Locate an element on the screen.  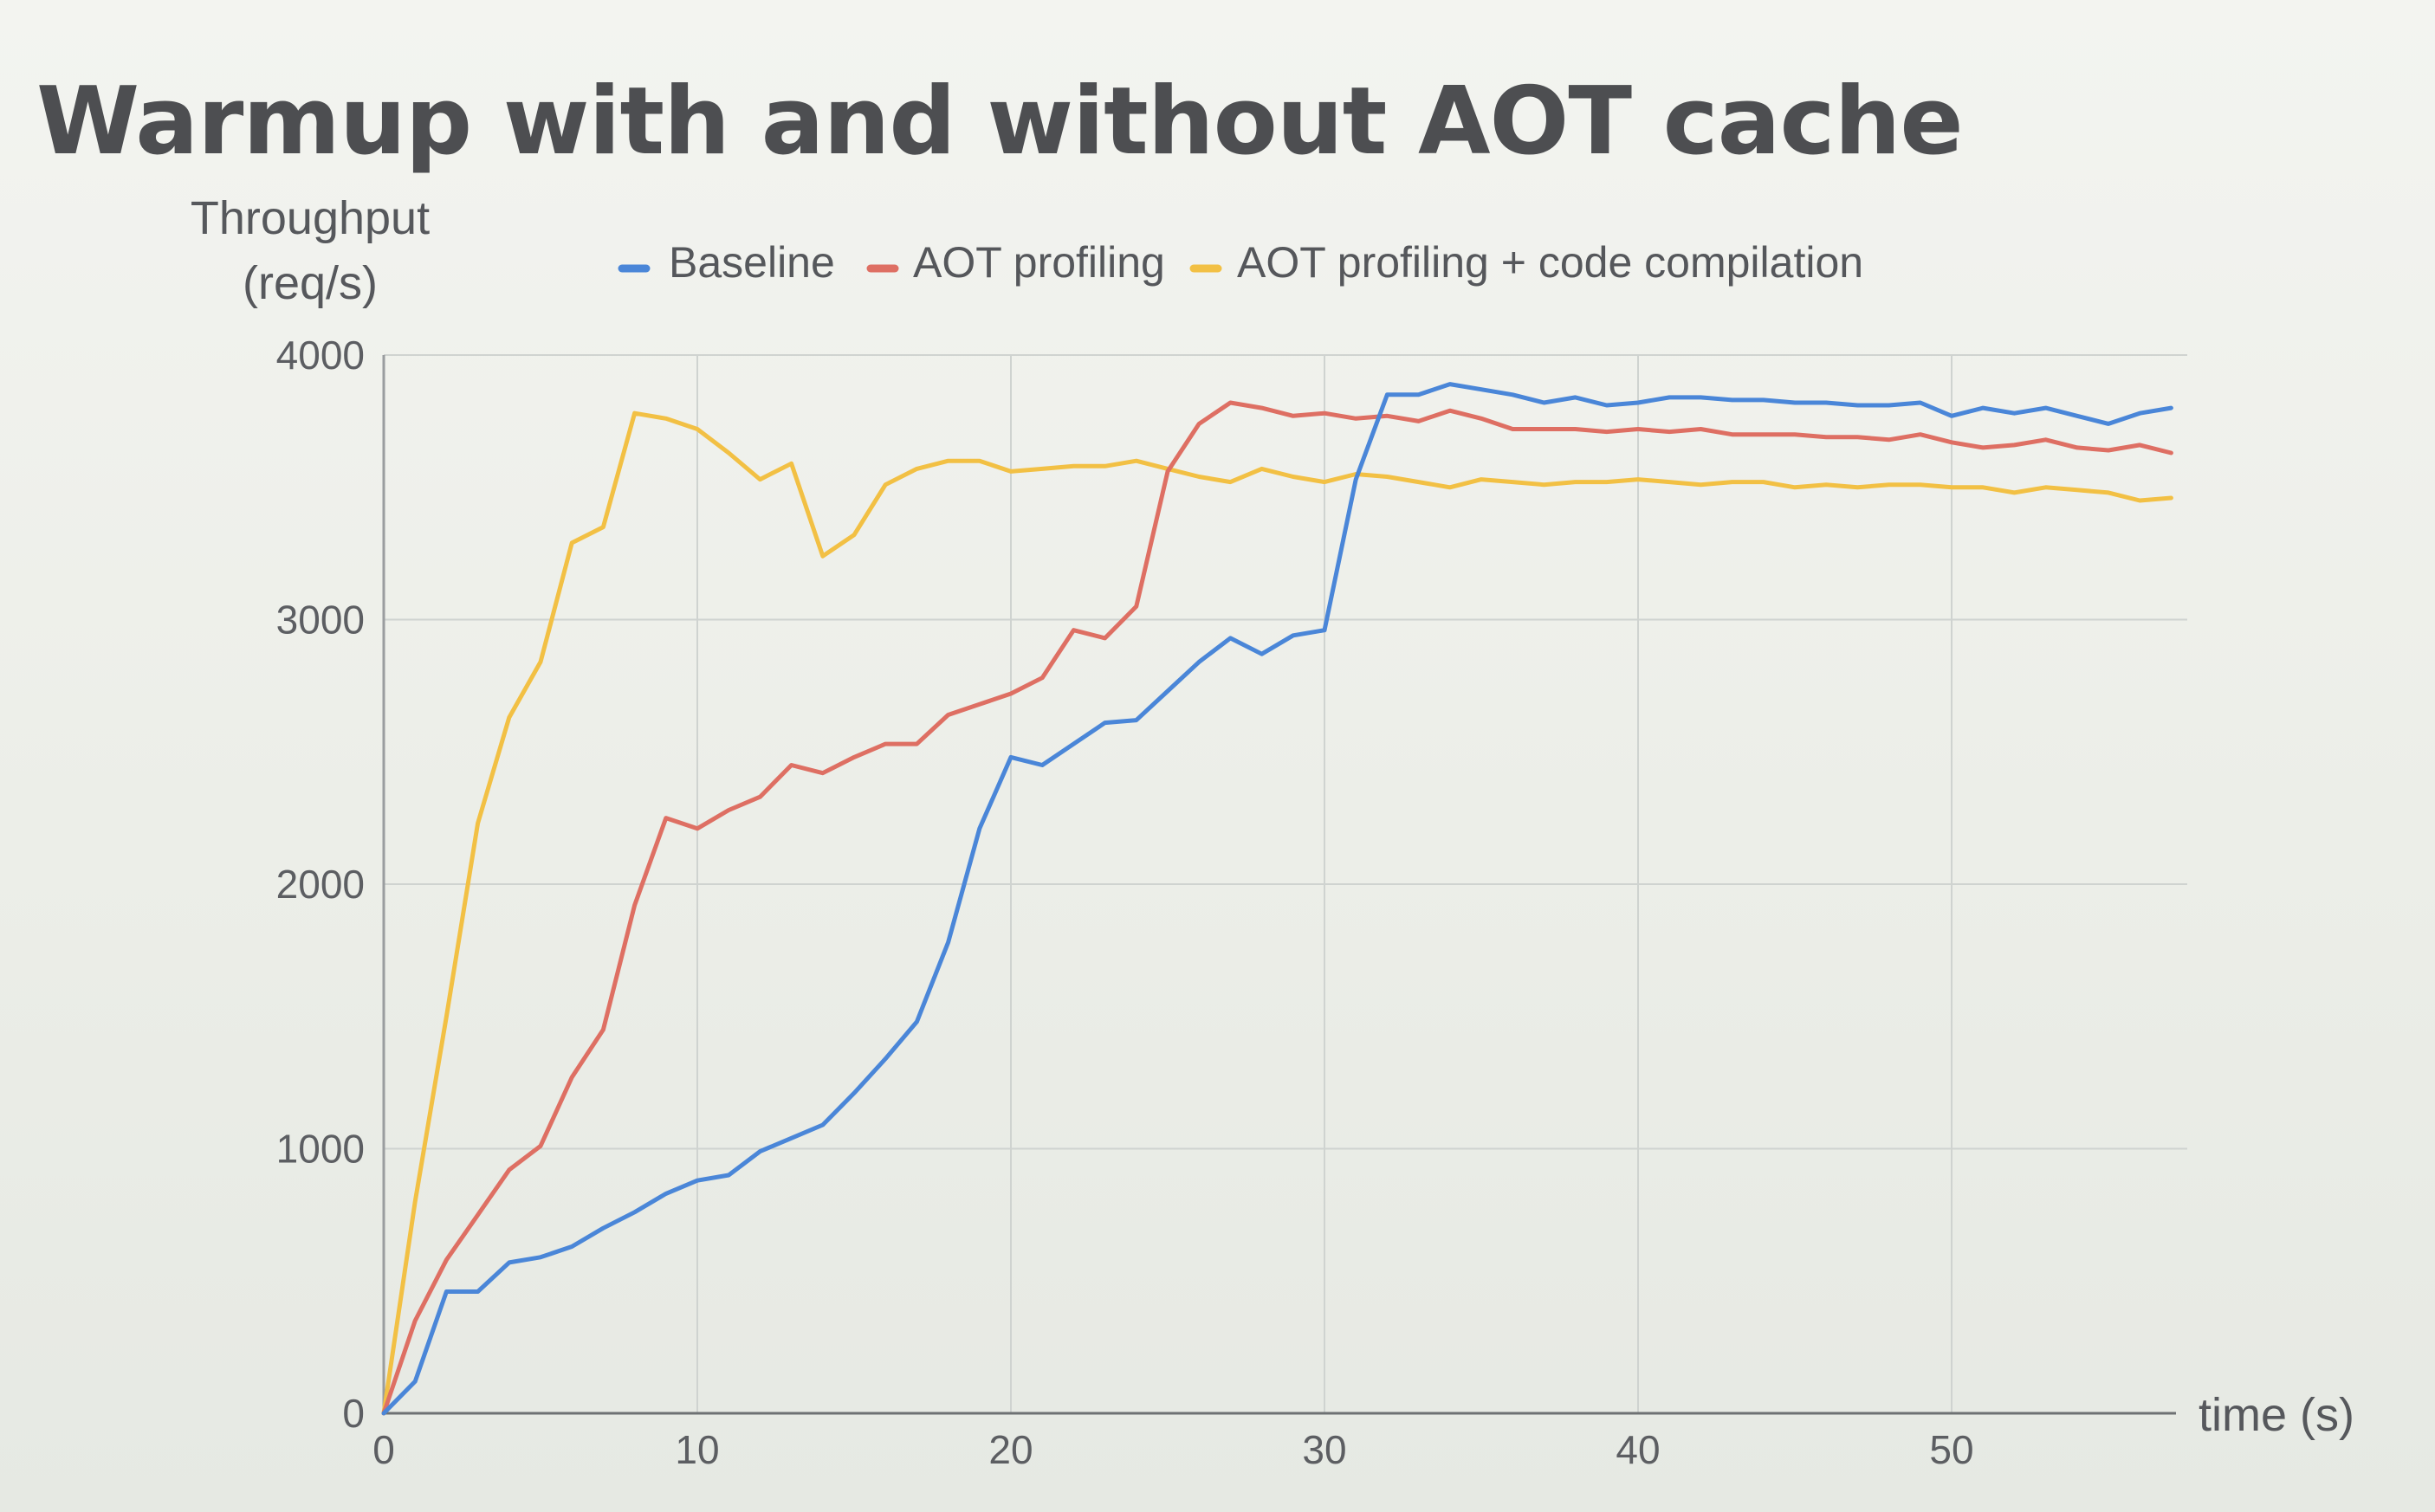
y-tick-label-0: 0 is located at coordinates (353, 1413).